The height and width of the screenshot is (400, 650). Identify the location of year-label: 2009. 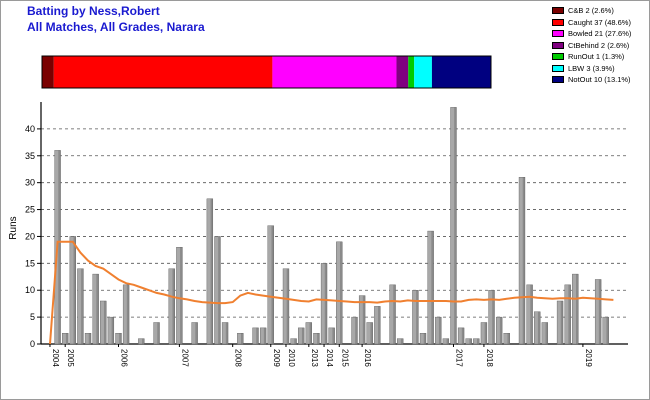
(276, 358).